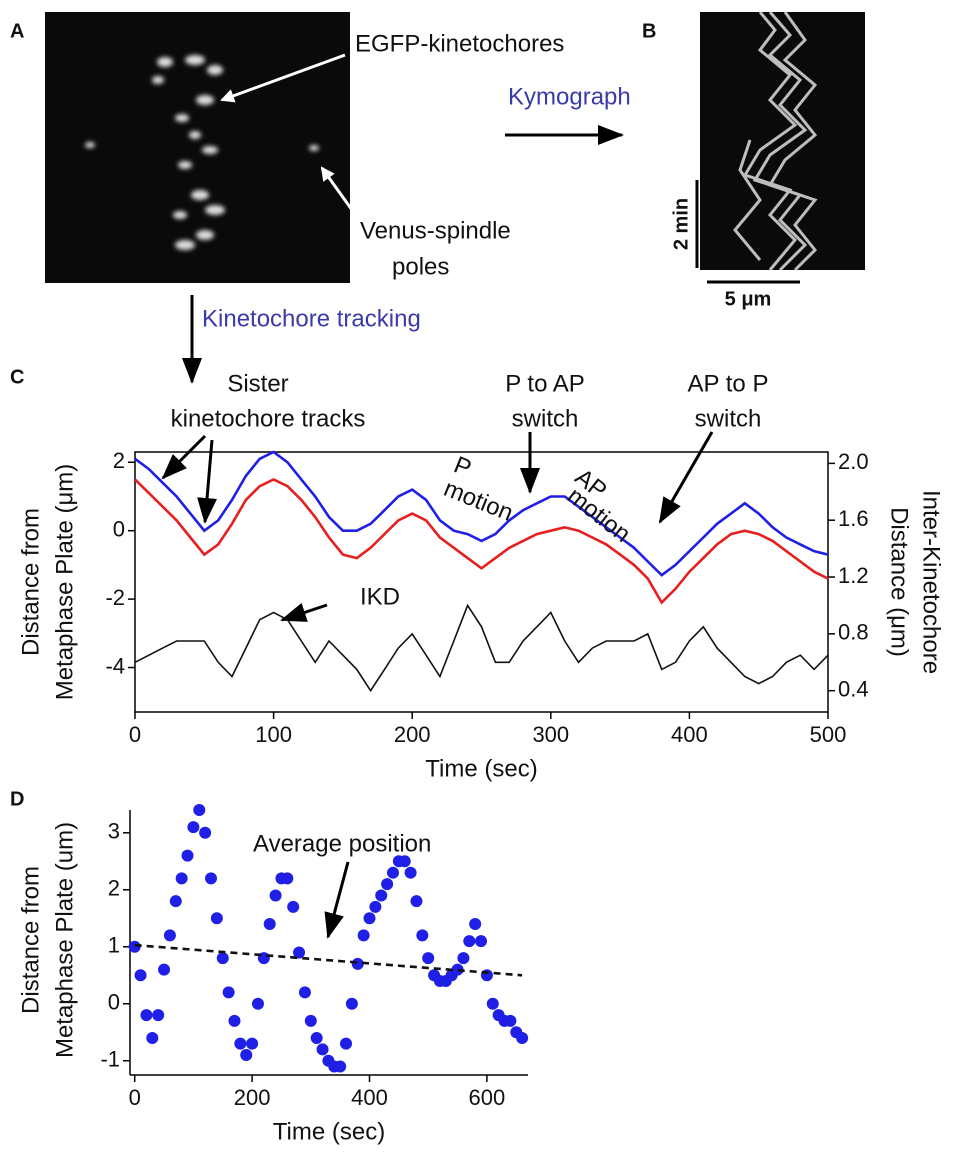 This screenshot has width=968, height=1161. What do you see at coordinates (748, 299) in the screenshot?
I see `scale-label: 5 μm` at bounding box center [748, 299].